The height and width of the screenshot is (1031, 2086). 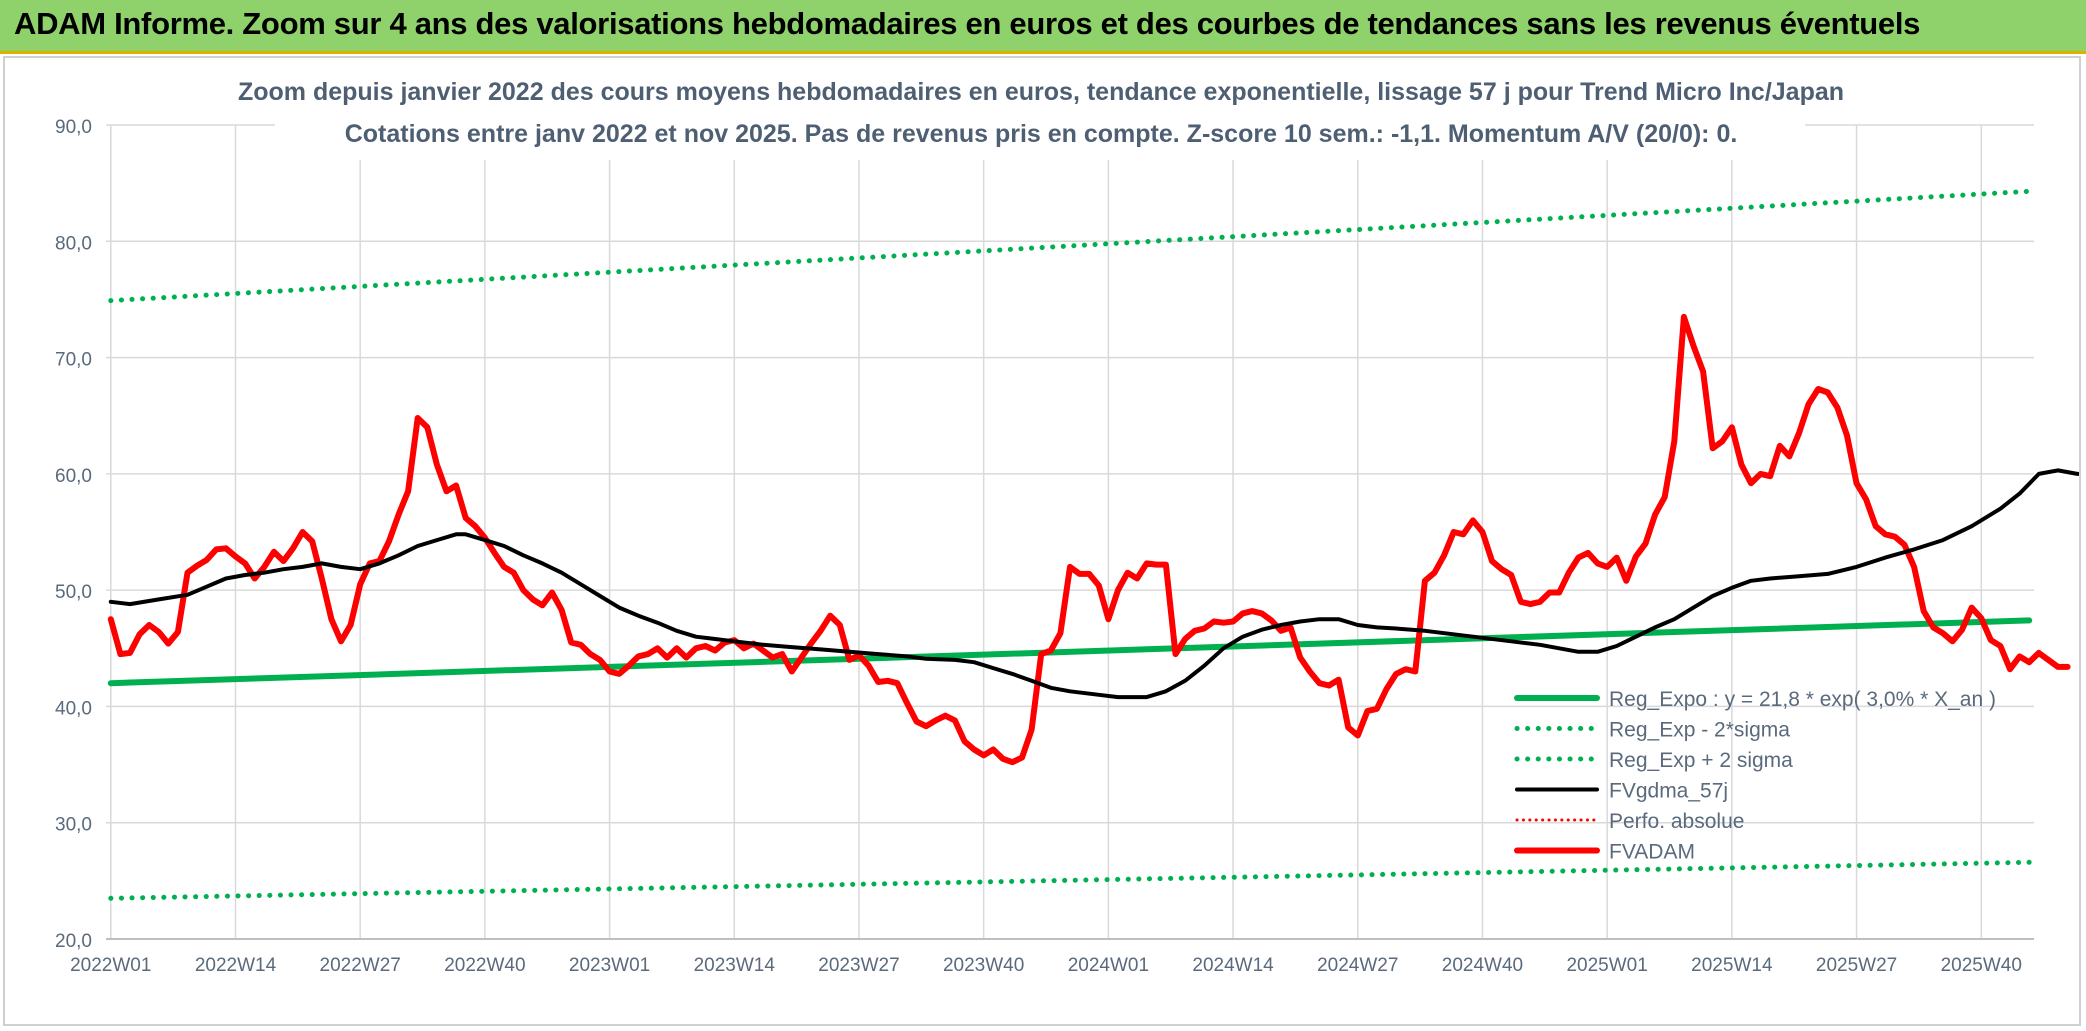 I want to click on y-tick-label: 40,0, so click(x=73, y=708).